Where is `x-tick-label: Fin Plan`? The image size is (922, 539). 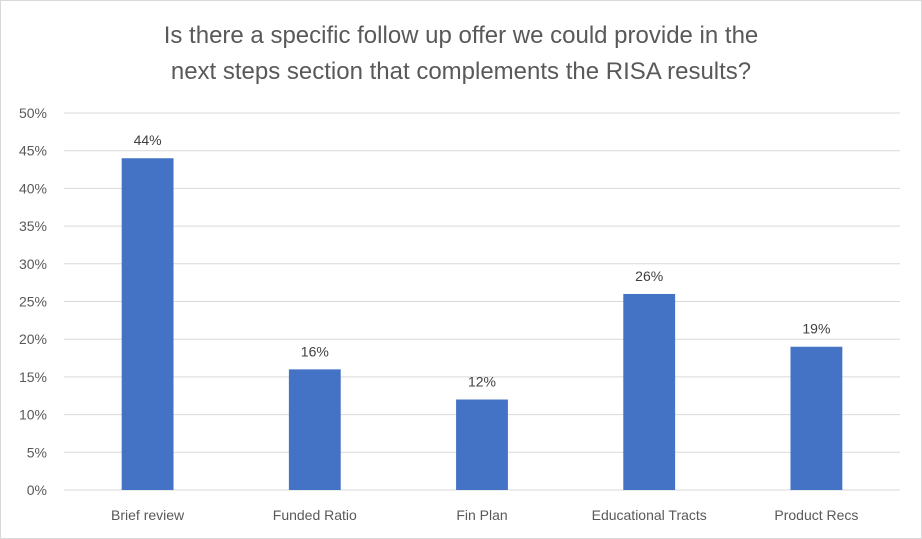 x-tick-label: Fin Plan is located at coordinates (481, 515).